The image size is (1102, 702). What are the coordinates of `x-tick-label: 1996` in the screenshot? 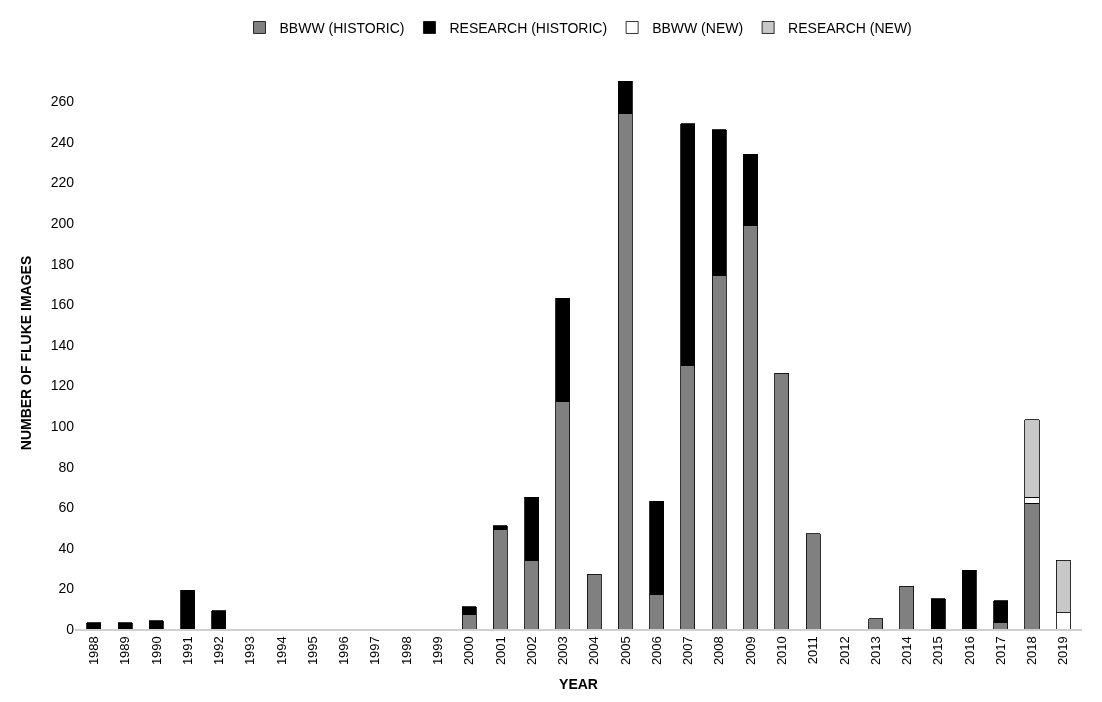 It's located at (344, 651).